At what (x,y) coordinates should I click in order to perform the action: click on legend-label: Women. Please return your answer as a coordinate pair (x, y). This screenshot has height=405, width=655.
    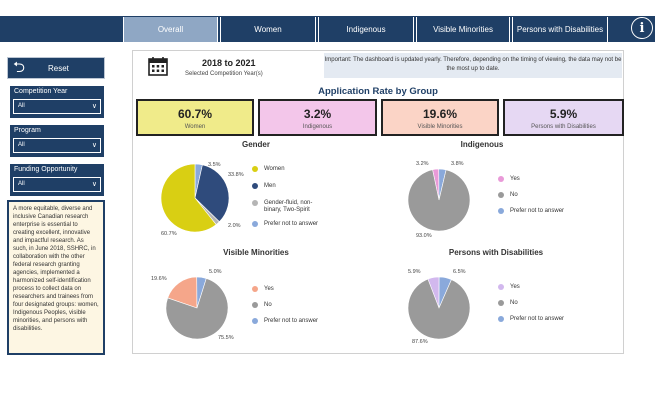
    Looking at the image, I should click on (274, 169).